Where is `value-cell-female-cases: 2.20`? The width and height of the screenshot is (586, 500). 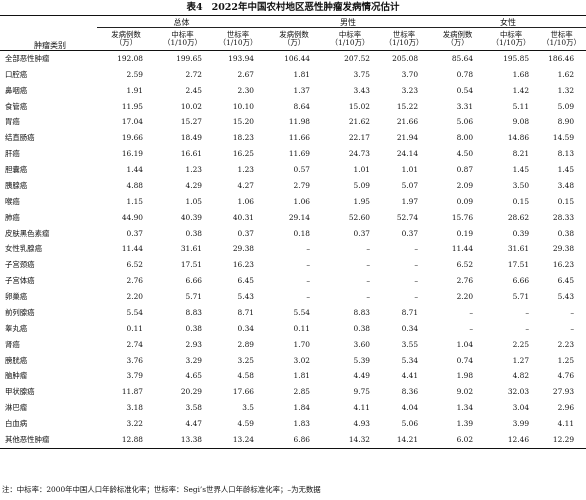 value-cell-female-cases: 2.20 is located at coordinates (465, 297).